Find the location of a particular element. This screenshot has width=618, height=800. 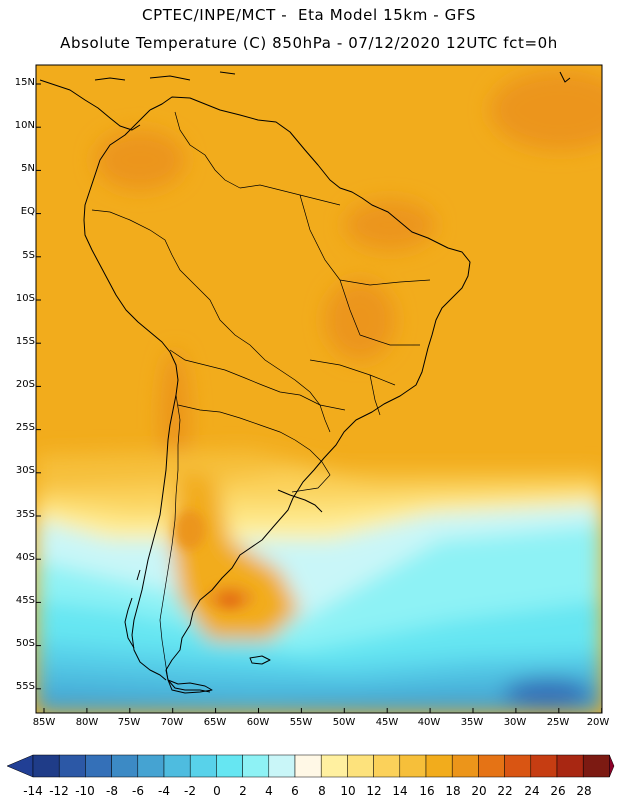

lat-label: 5N is located at coordinates (28, 168).